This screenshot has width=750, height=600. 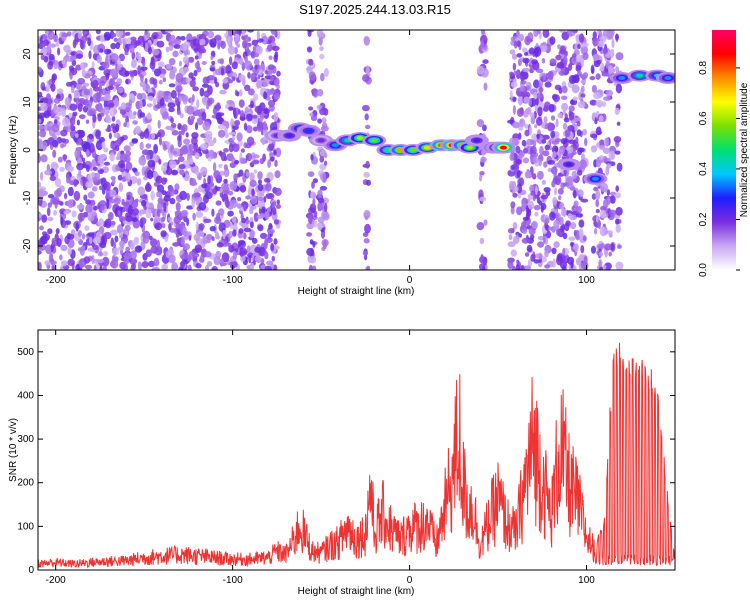 What do you see at coordinates (27, 150) in the screenshot?
I see `y-tick-label: 0` at bounding box center [27, 150].